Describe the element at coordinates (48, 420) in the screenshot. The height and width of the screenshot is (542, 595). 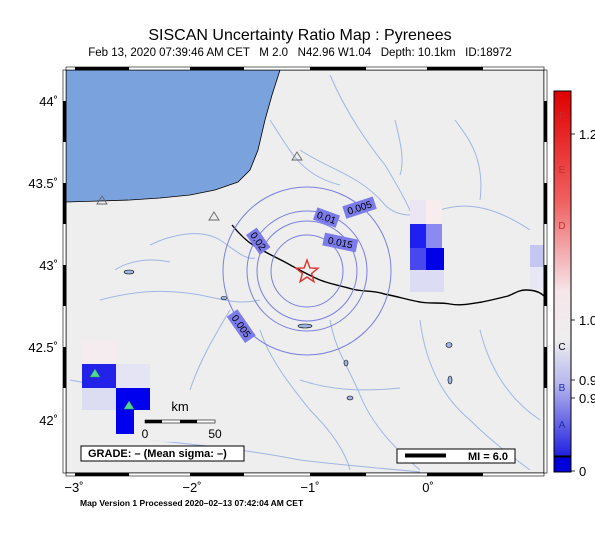
I see `svg-text: 42˚` at that location.